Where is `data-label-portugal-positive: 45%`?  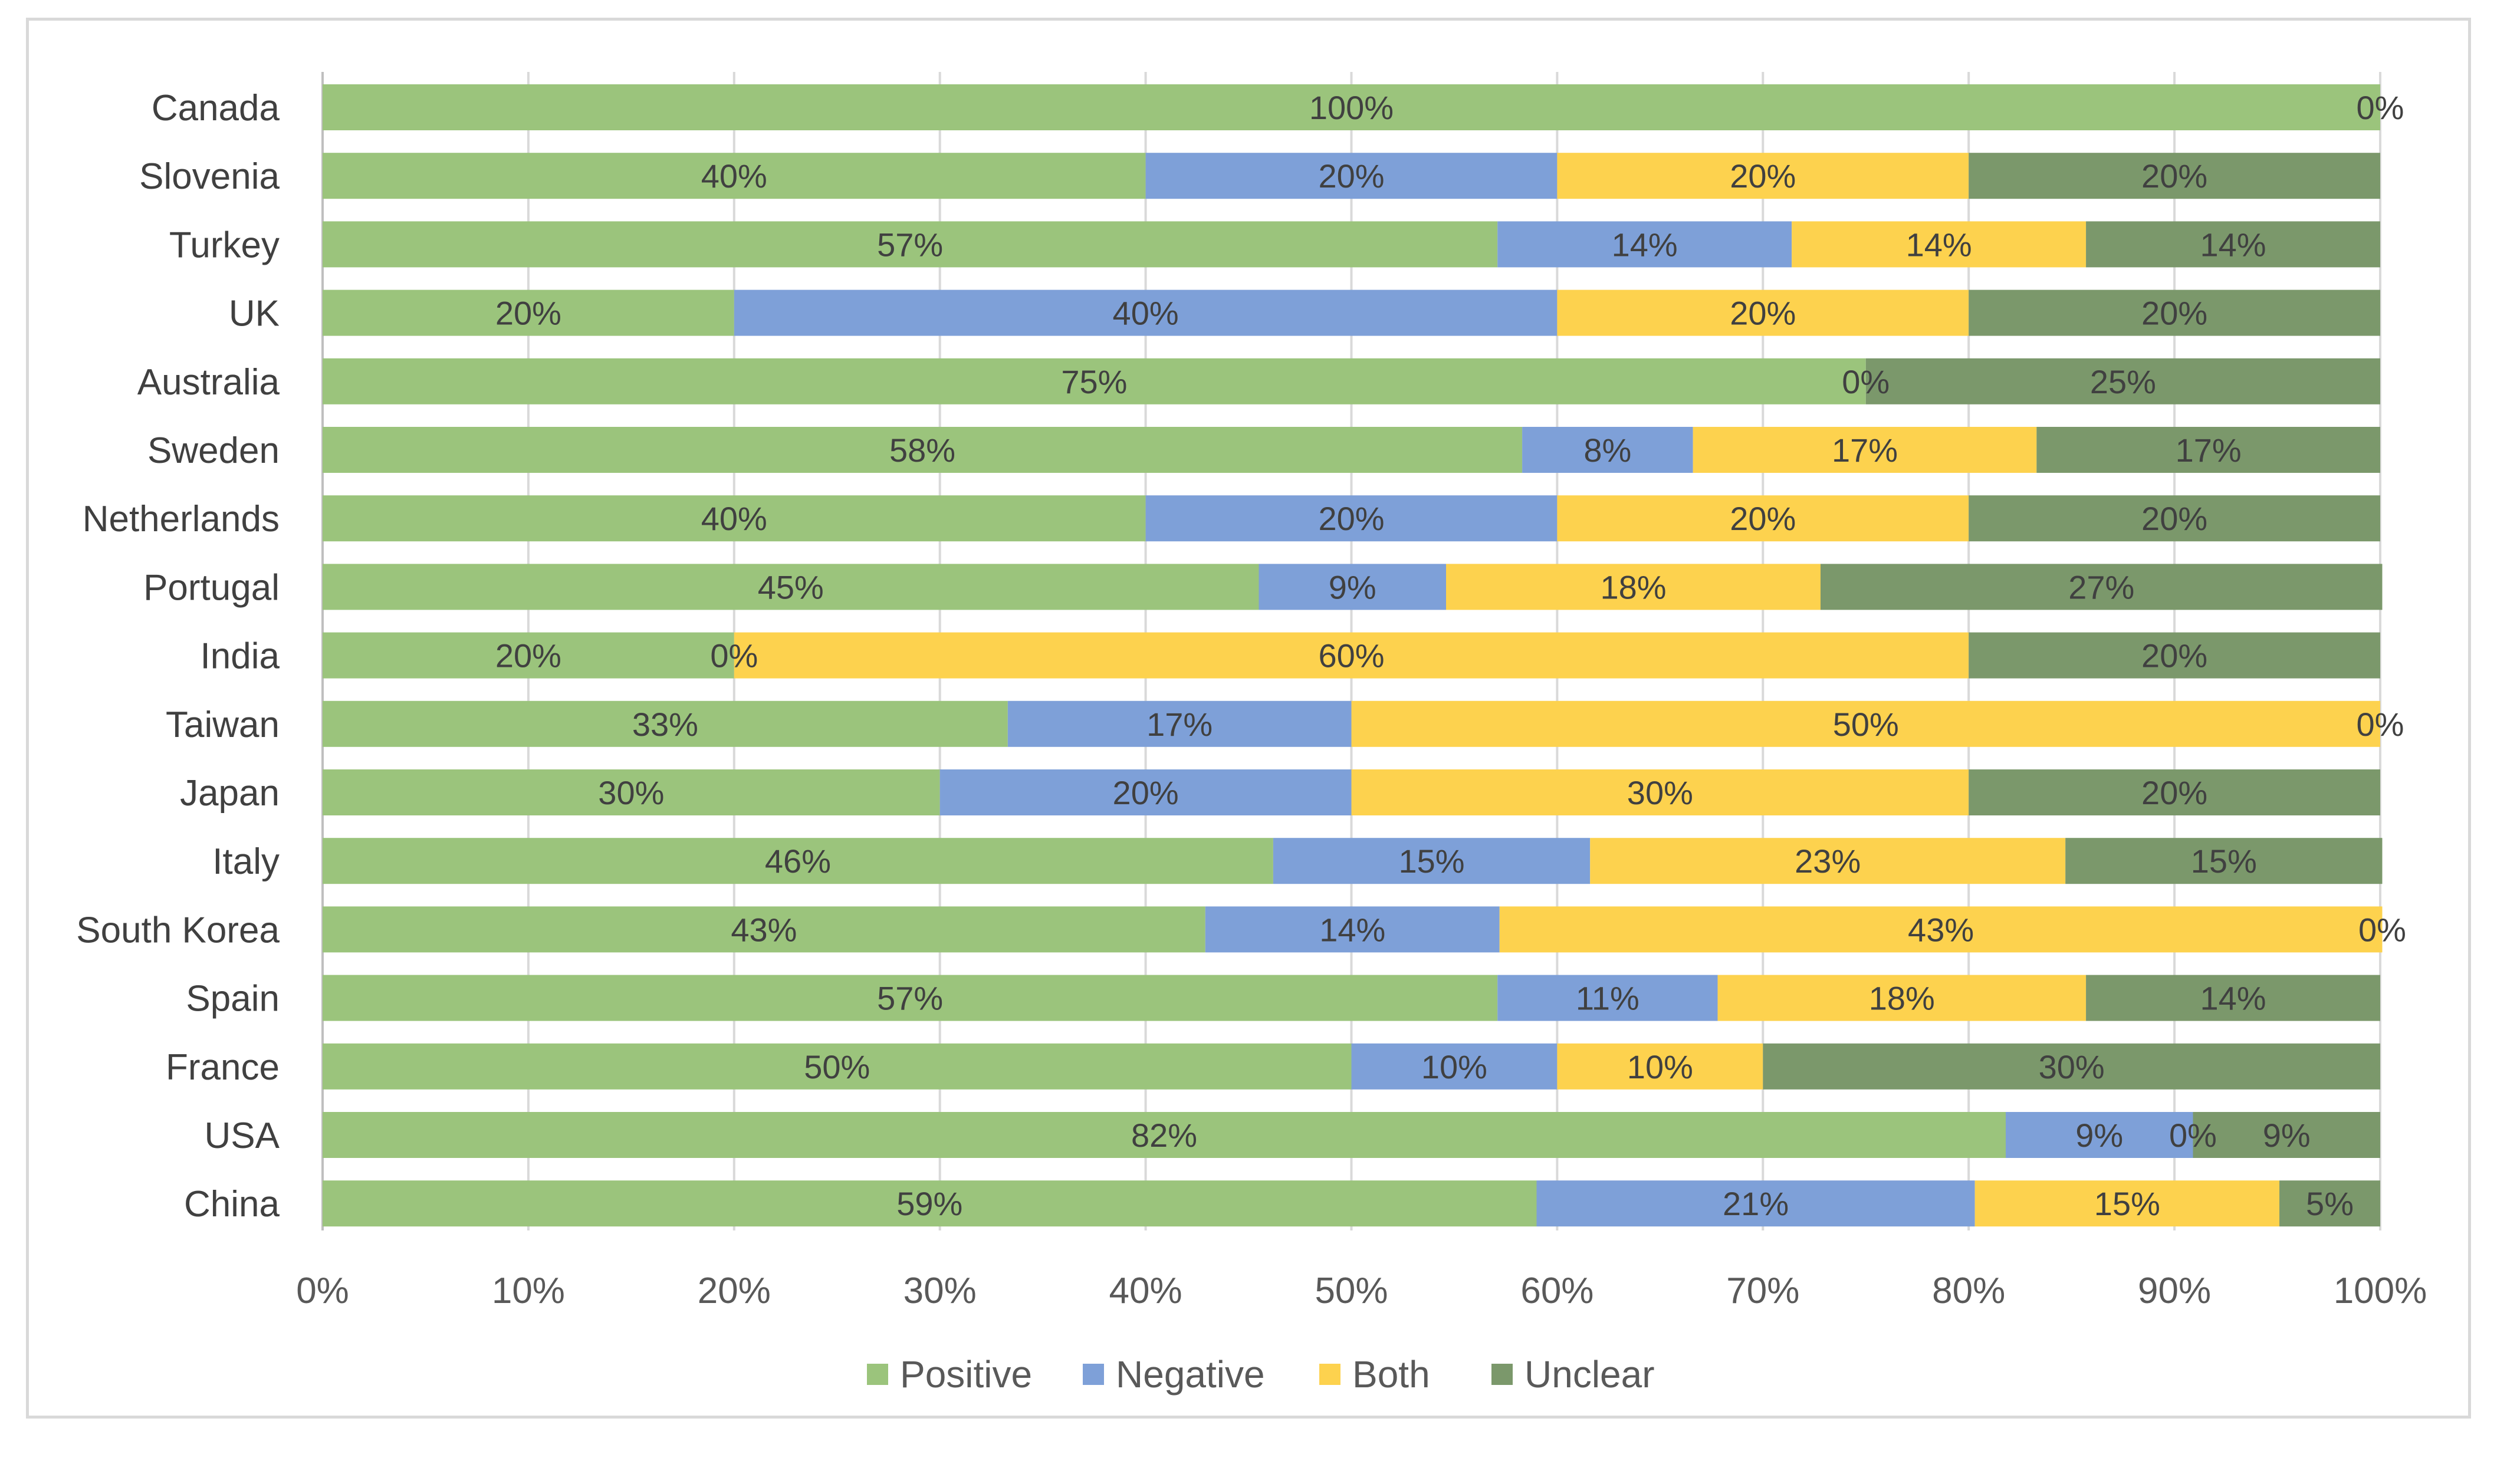 data-label-portugal-positive: 45% is located at coordinates (791, 587).